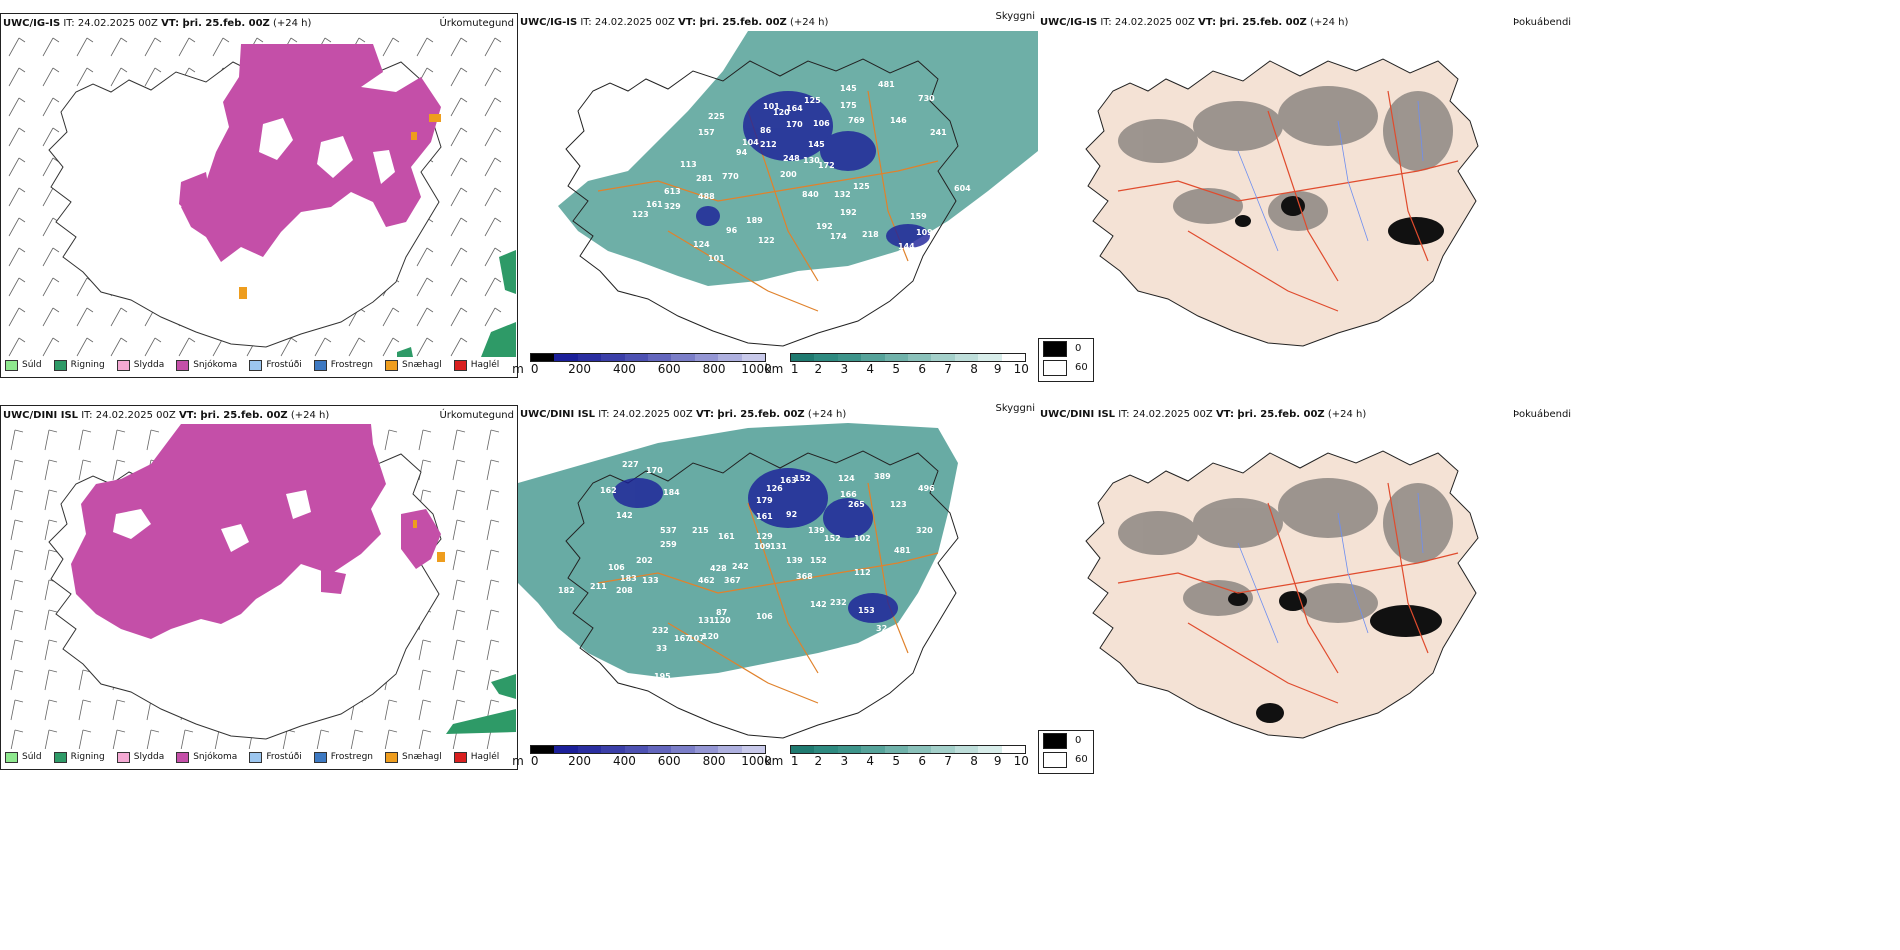  Describe the element at coordinates (764, 536) in the screenshot. I see `cloud-base-label: 129` at that location.